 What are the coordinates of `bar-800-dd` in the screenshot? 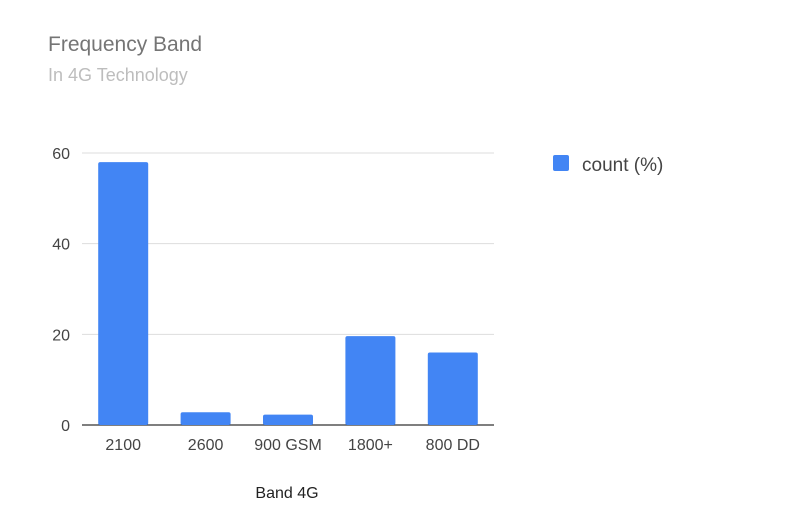 It's located at (452, 388).